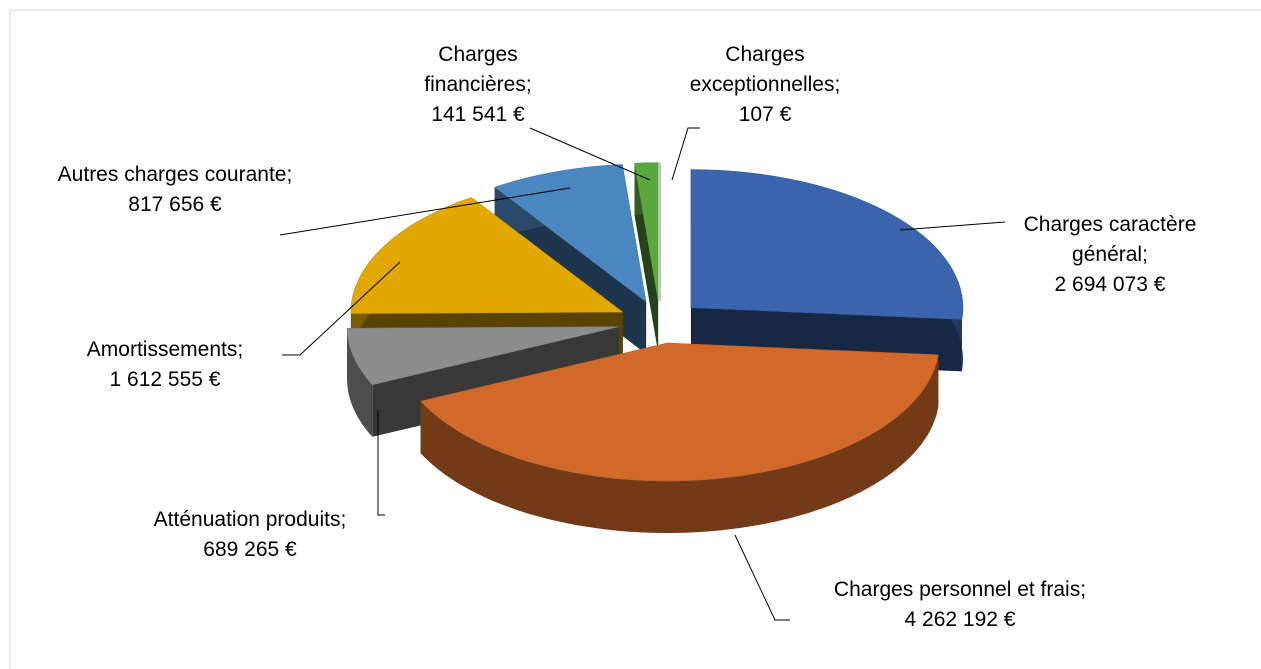  What do you see at coordinates (175, 204) in the screenshot?
I see `value-label: 817 656 €` at bounding box center [175, 204].